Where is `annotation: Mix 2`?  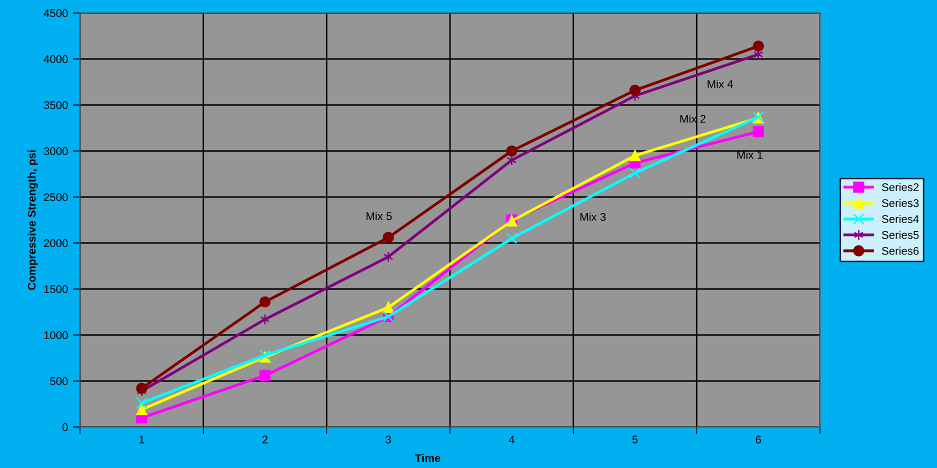
annotation: Mix 2 is located at coordinates (693, 118).